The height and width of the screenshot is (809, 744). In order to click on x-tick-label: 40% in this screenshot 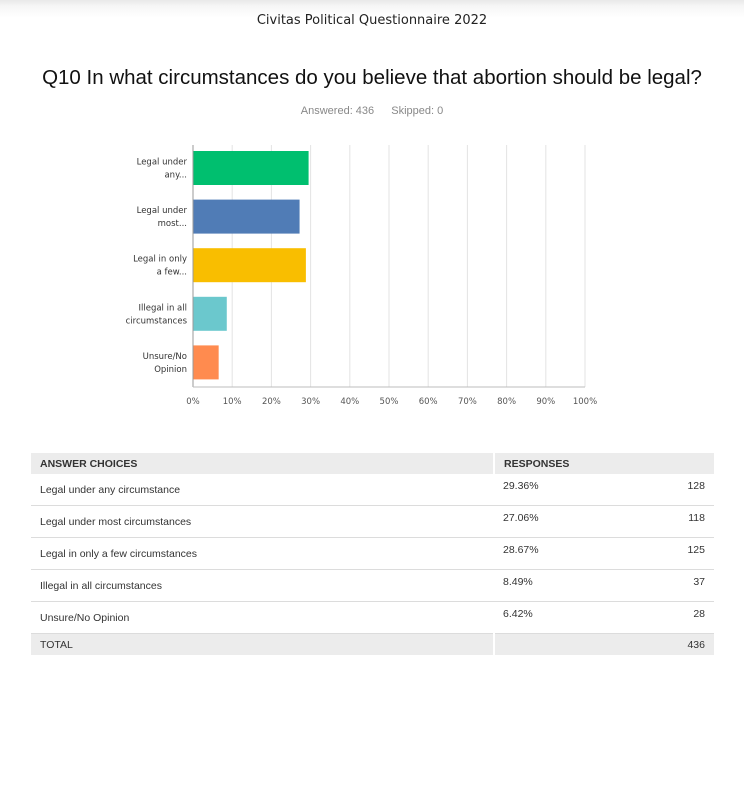, I will do `click(349, 402)`.